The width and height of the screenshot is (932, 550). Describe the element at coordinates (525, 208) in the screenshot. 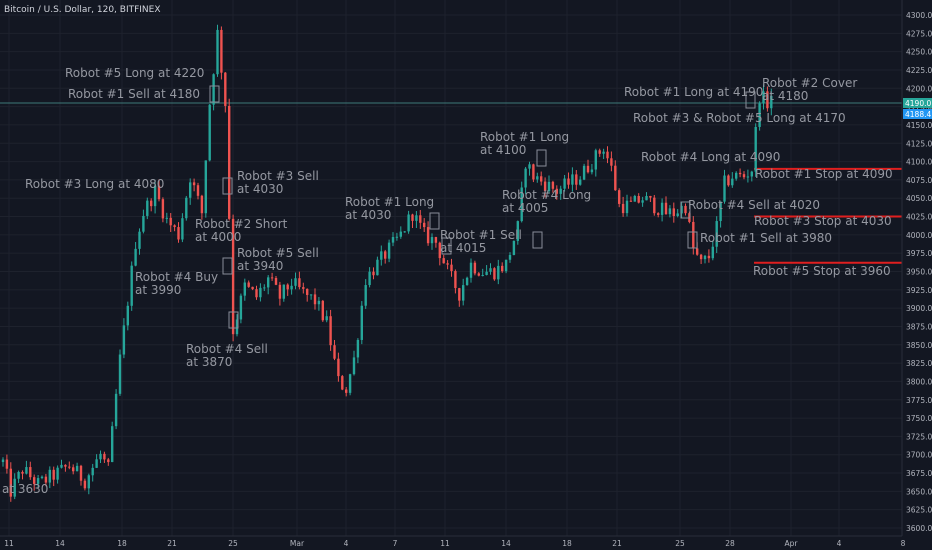

I see `annotation-label: at 4005` at that location.